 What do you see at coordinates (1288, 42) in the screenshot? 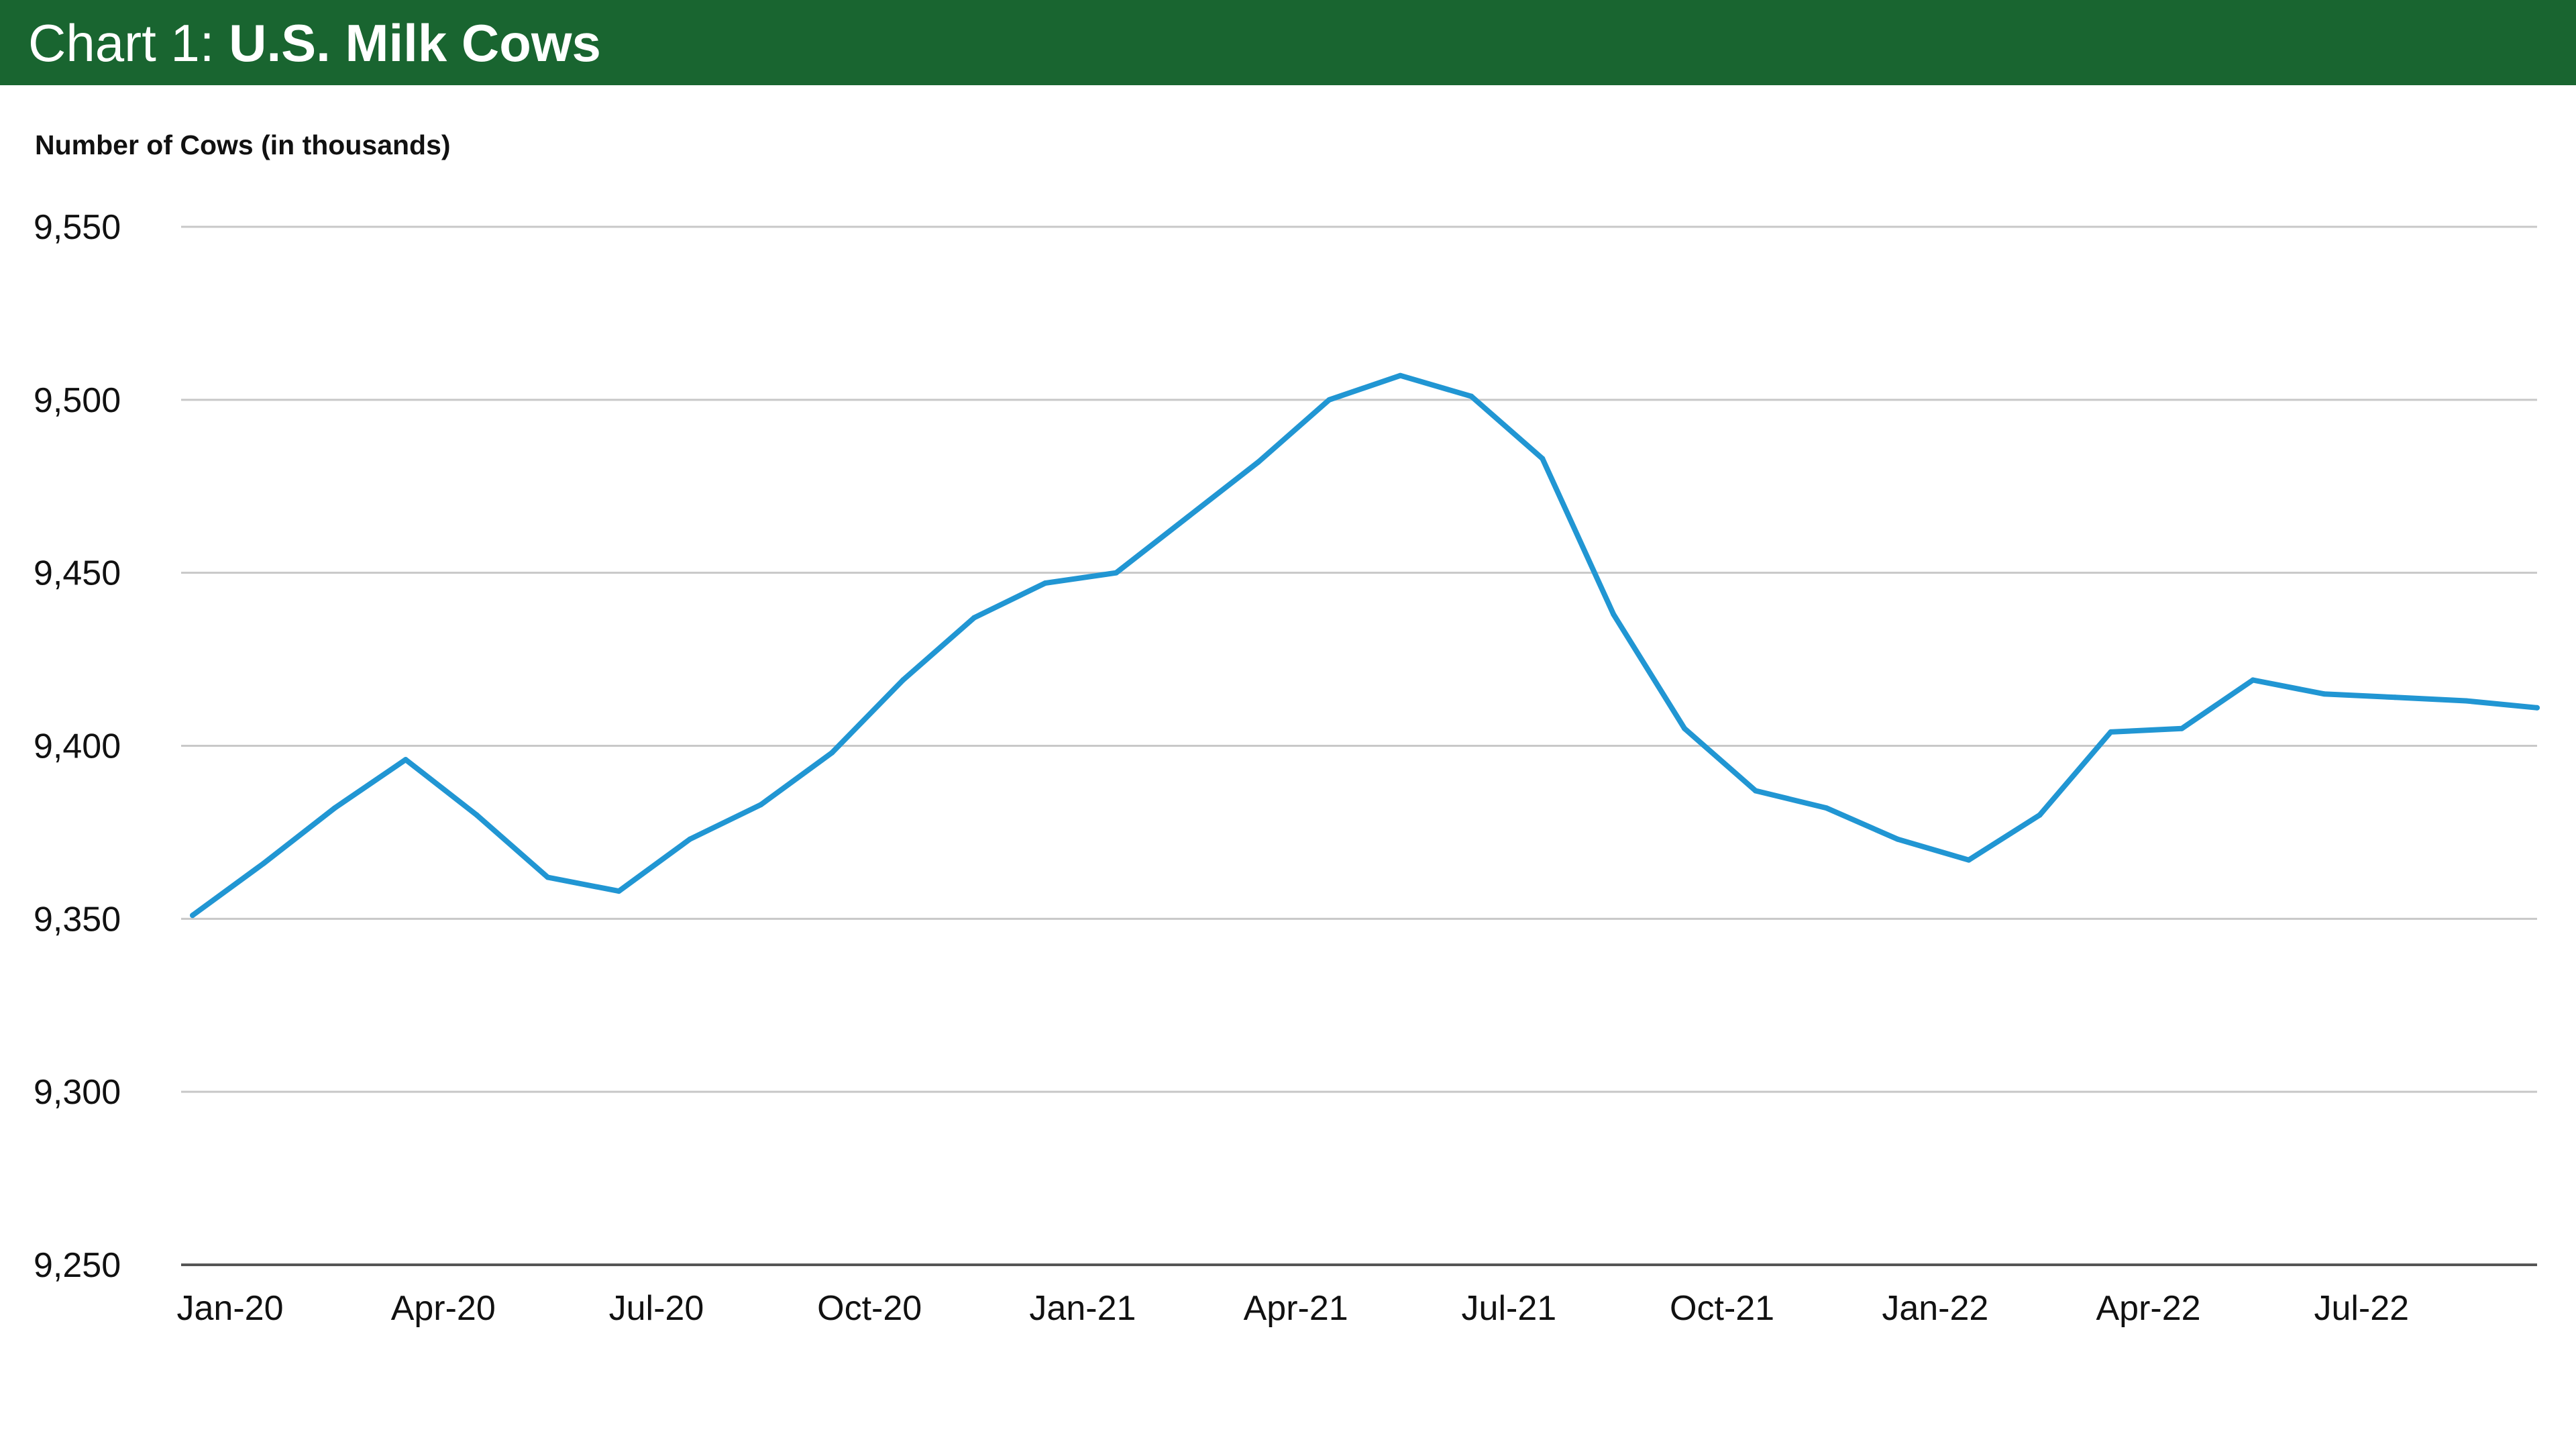
I see `title-bar: Chart 1: U.S. Milk Cows` at bounding box center [1288, 42].